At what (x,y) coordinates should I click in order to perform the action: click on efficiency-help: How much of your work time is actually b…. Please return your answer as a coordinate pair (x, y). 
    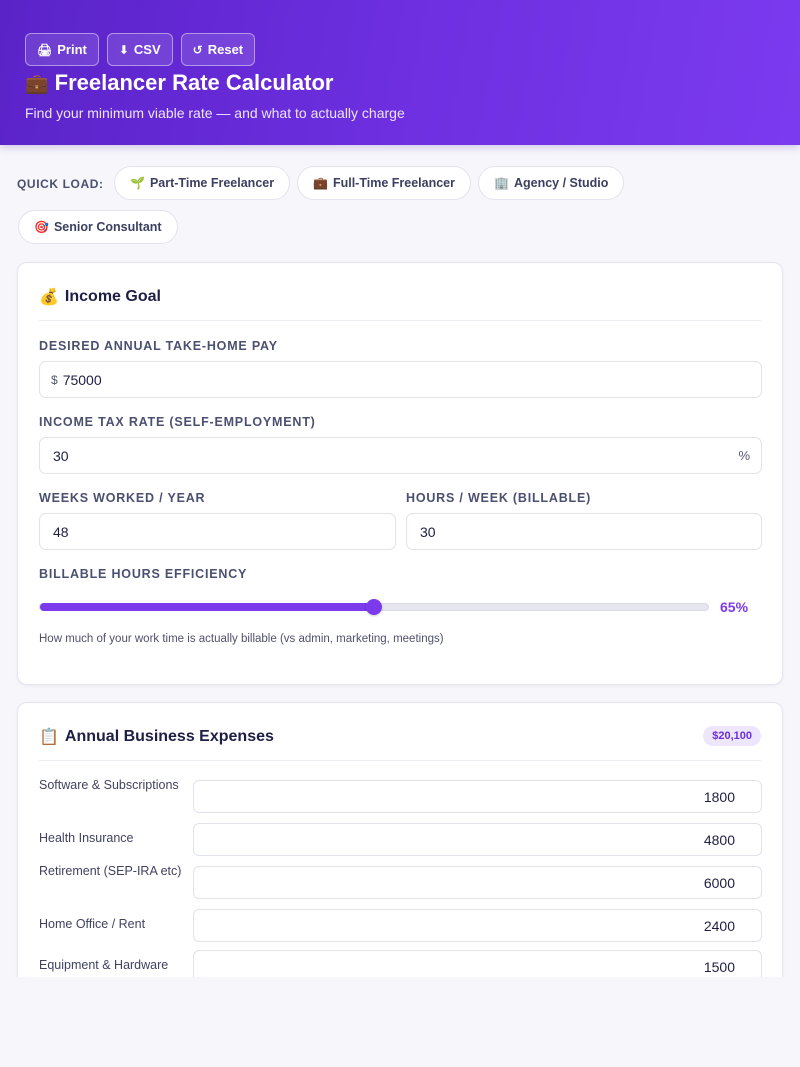
    Looking at the image, I should click on (241, 639).